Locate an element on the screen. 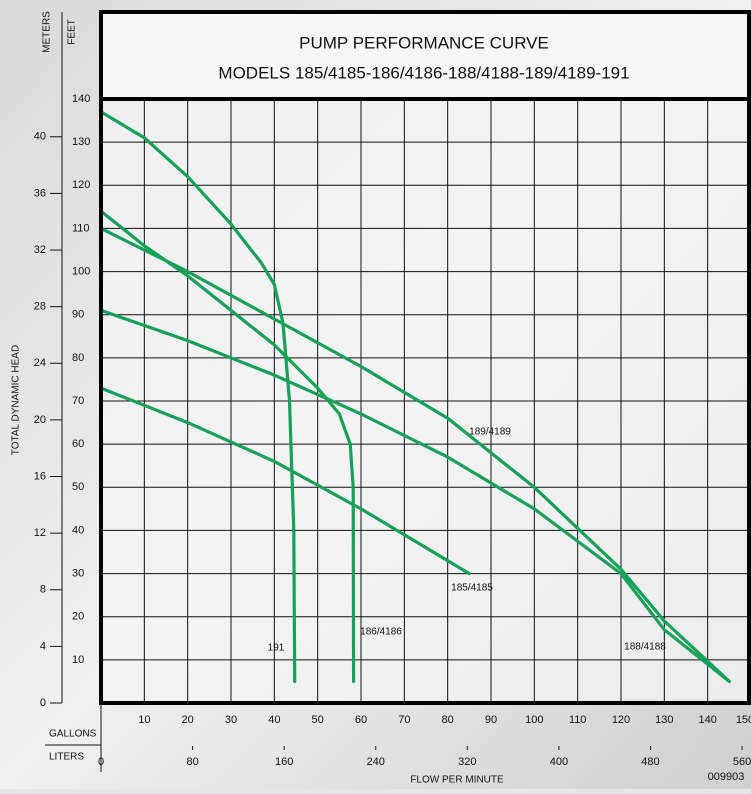  y2-unit: METERS is located at coordinates (47, 32).